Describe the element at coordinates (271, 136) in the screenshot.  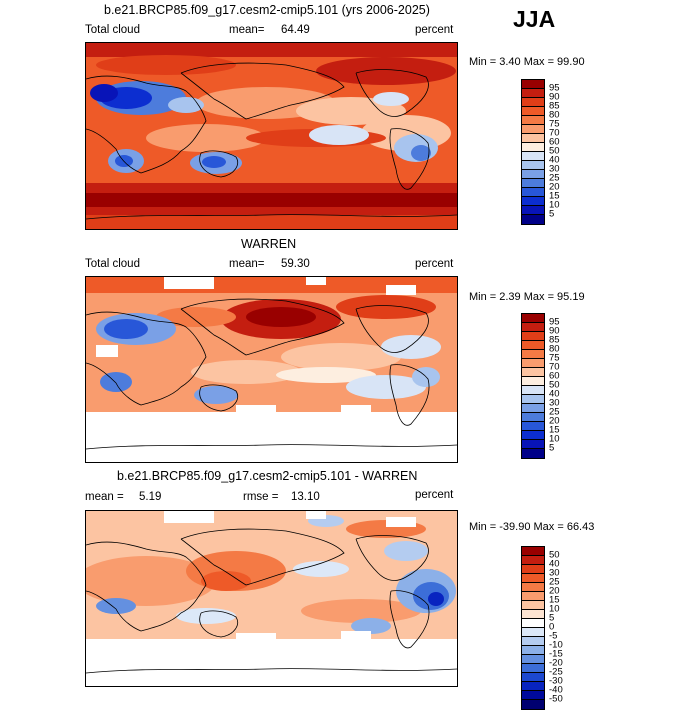
I see `panel-1-map` at that location.